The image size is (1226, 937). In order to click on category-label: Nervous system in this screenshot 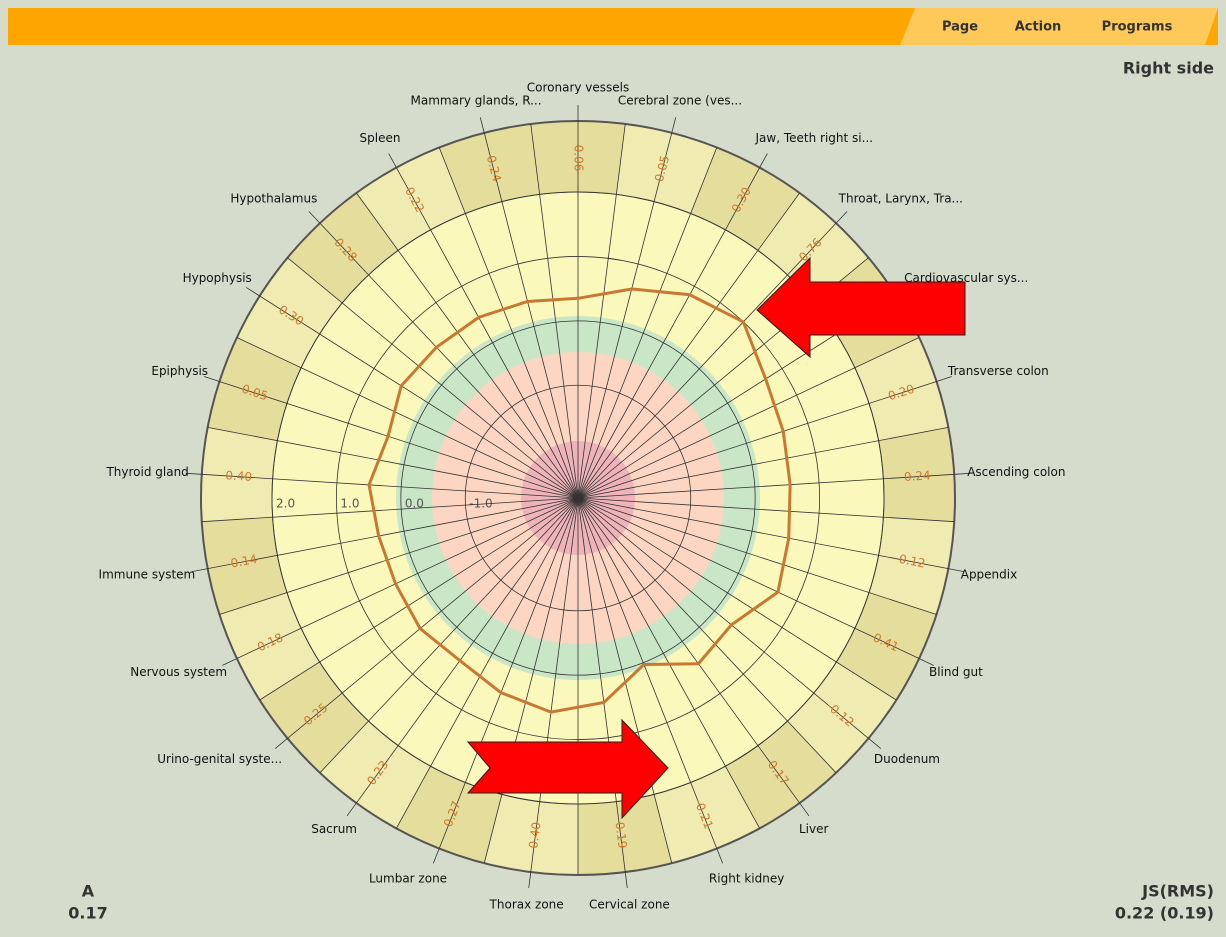, I will do `click(178, 672)`.